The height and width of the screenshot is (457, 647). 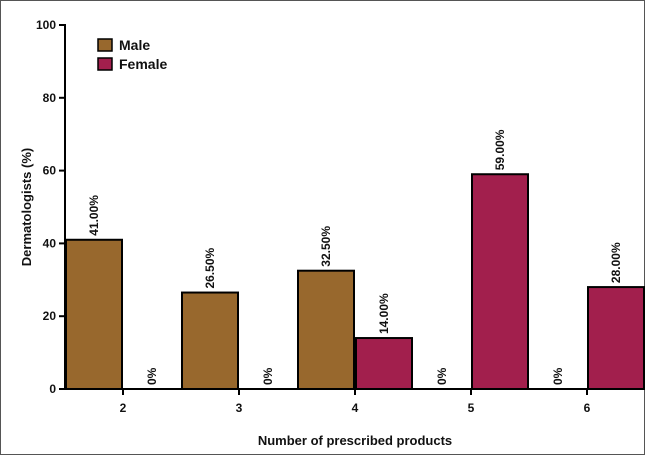 I want to click on legend-swatch-female, so click(x=105, y=64).